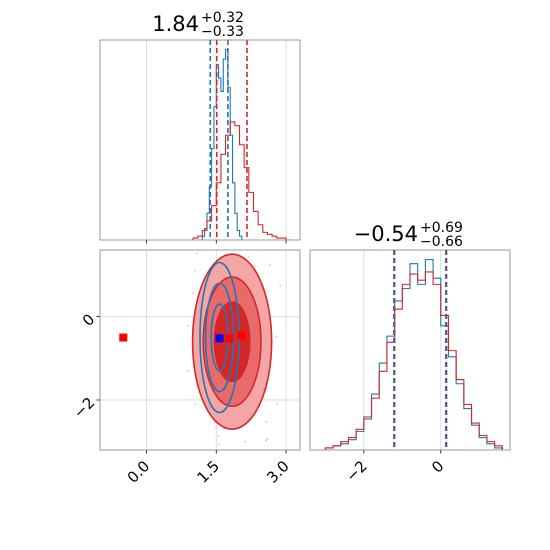 Image resolution: width=550 pixels, height=550 pixels. I want to click on contour-blue-mid, so click(219, 337).